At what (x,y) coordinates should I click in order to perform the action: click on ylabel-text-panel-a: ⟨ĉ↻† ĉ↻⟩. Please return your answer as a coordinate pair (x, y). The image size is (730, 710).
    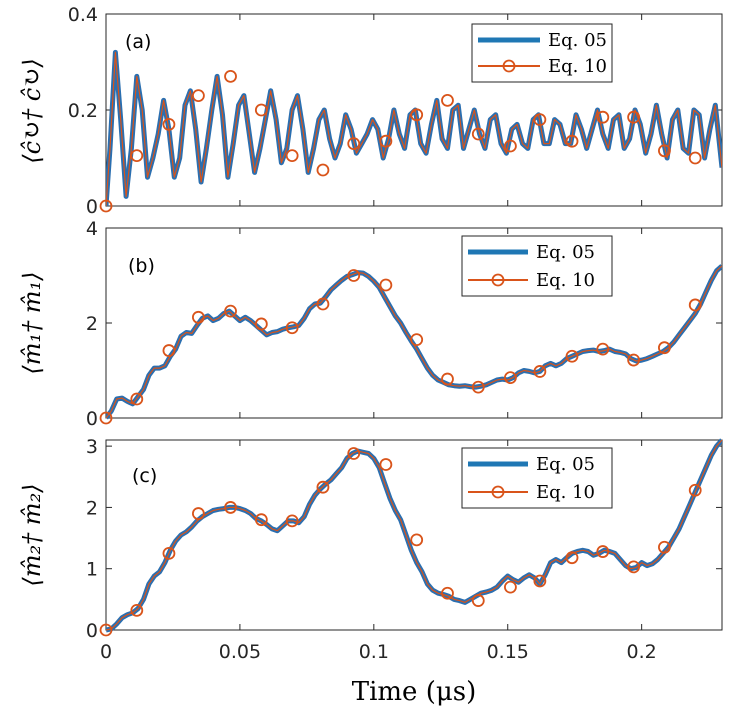
    Looking at the image, I should click on (32, 110).